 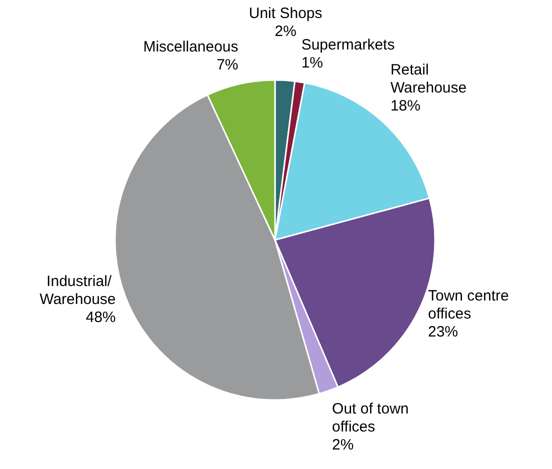 I want to click on slice-label: Out of town offices, so click(x=372, y=418).